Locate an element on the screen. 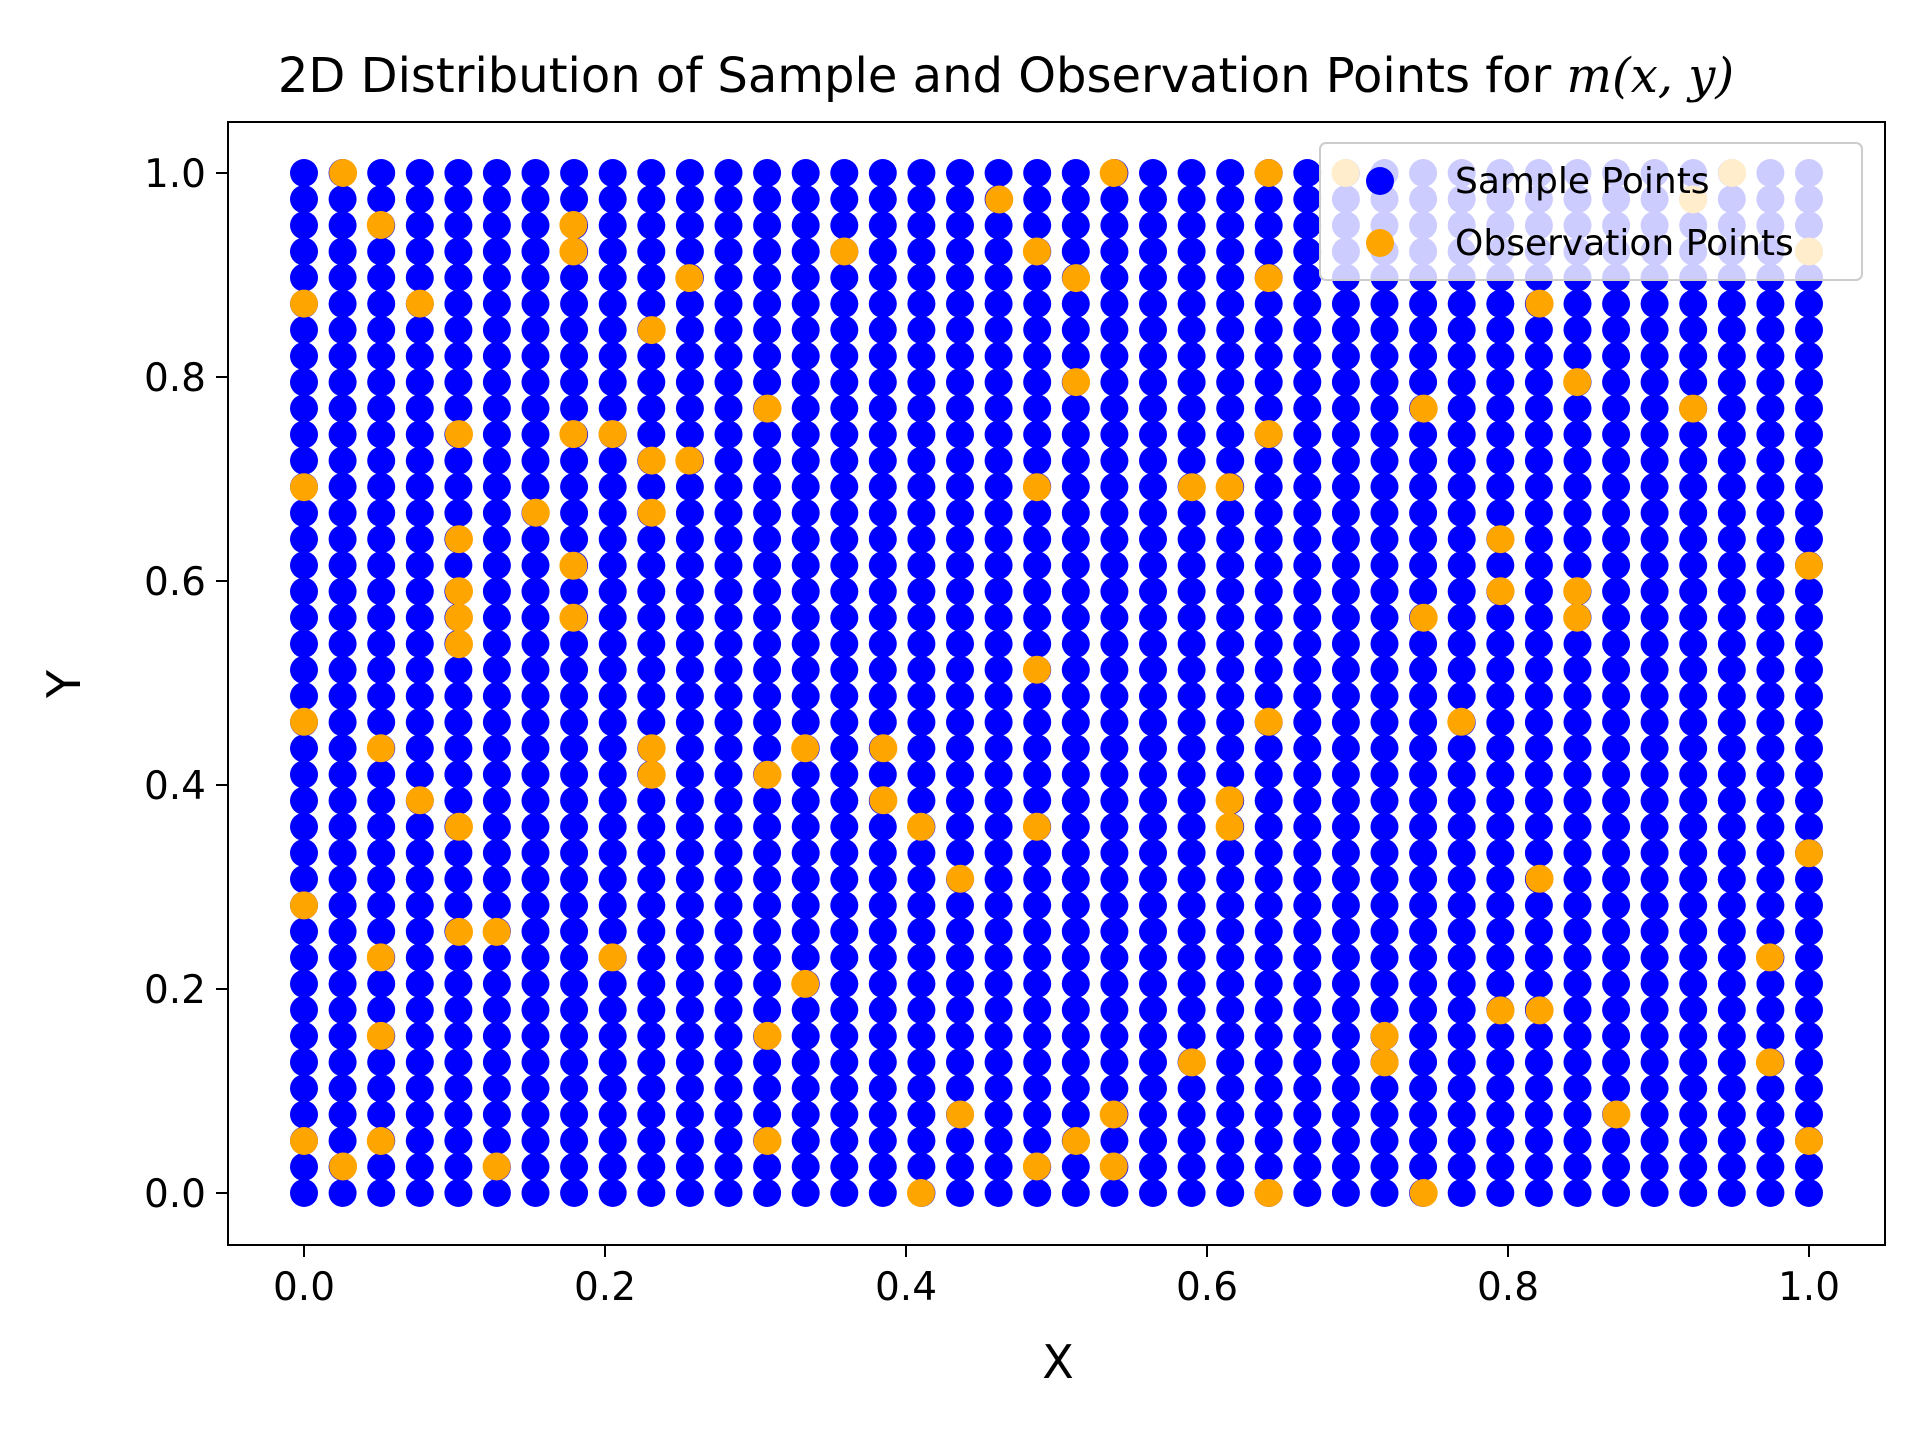 This screenshot has height=1440, width=1920. y-axis-ticks: 0.00.20.40.60.81.0 is located at coordinates (186, 684).